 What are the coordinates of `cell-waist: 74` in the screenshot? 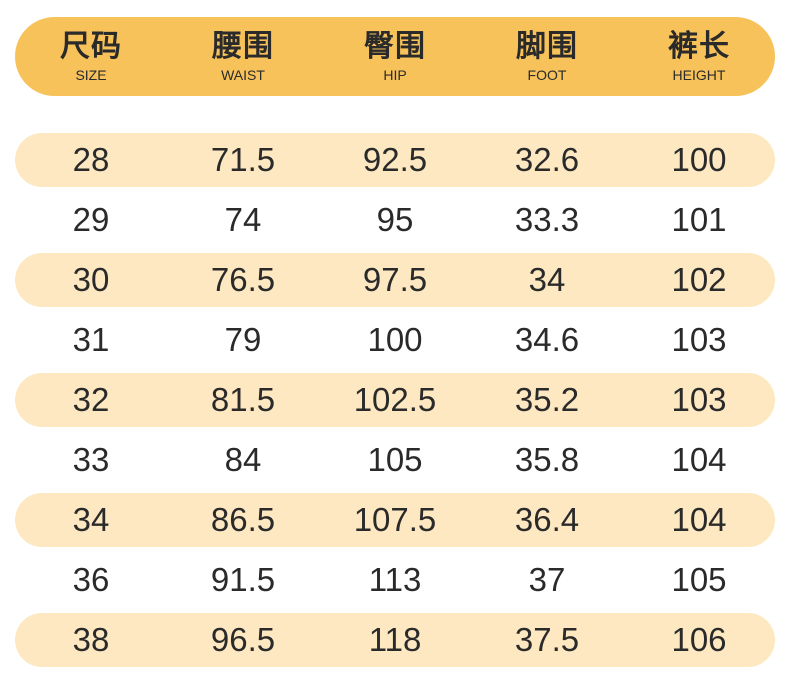 It's located at (243, 219).